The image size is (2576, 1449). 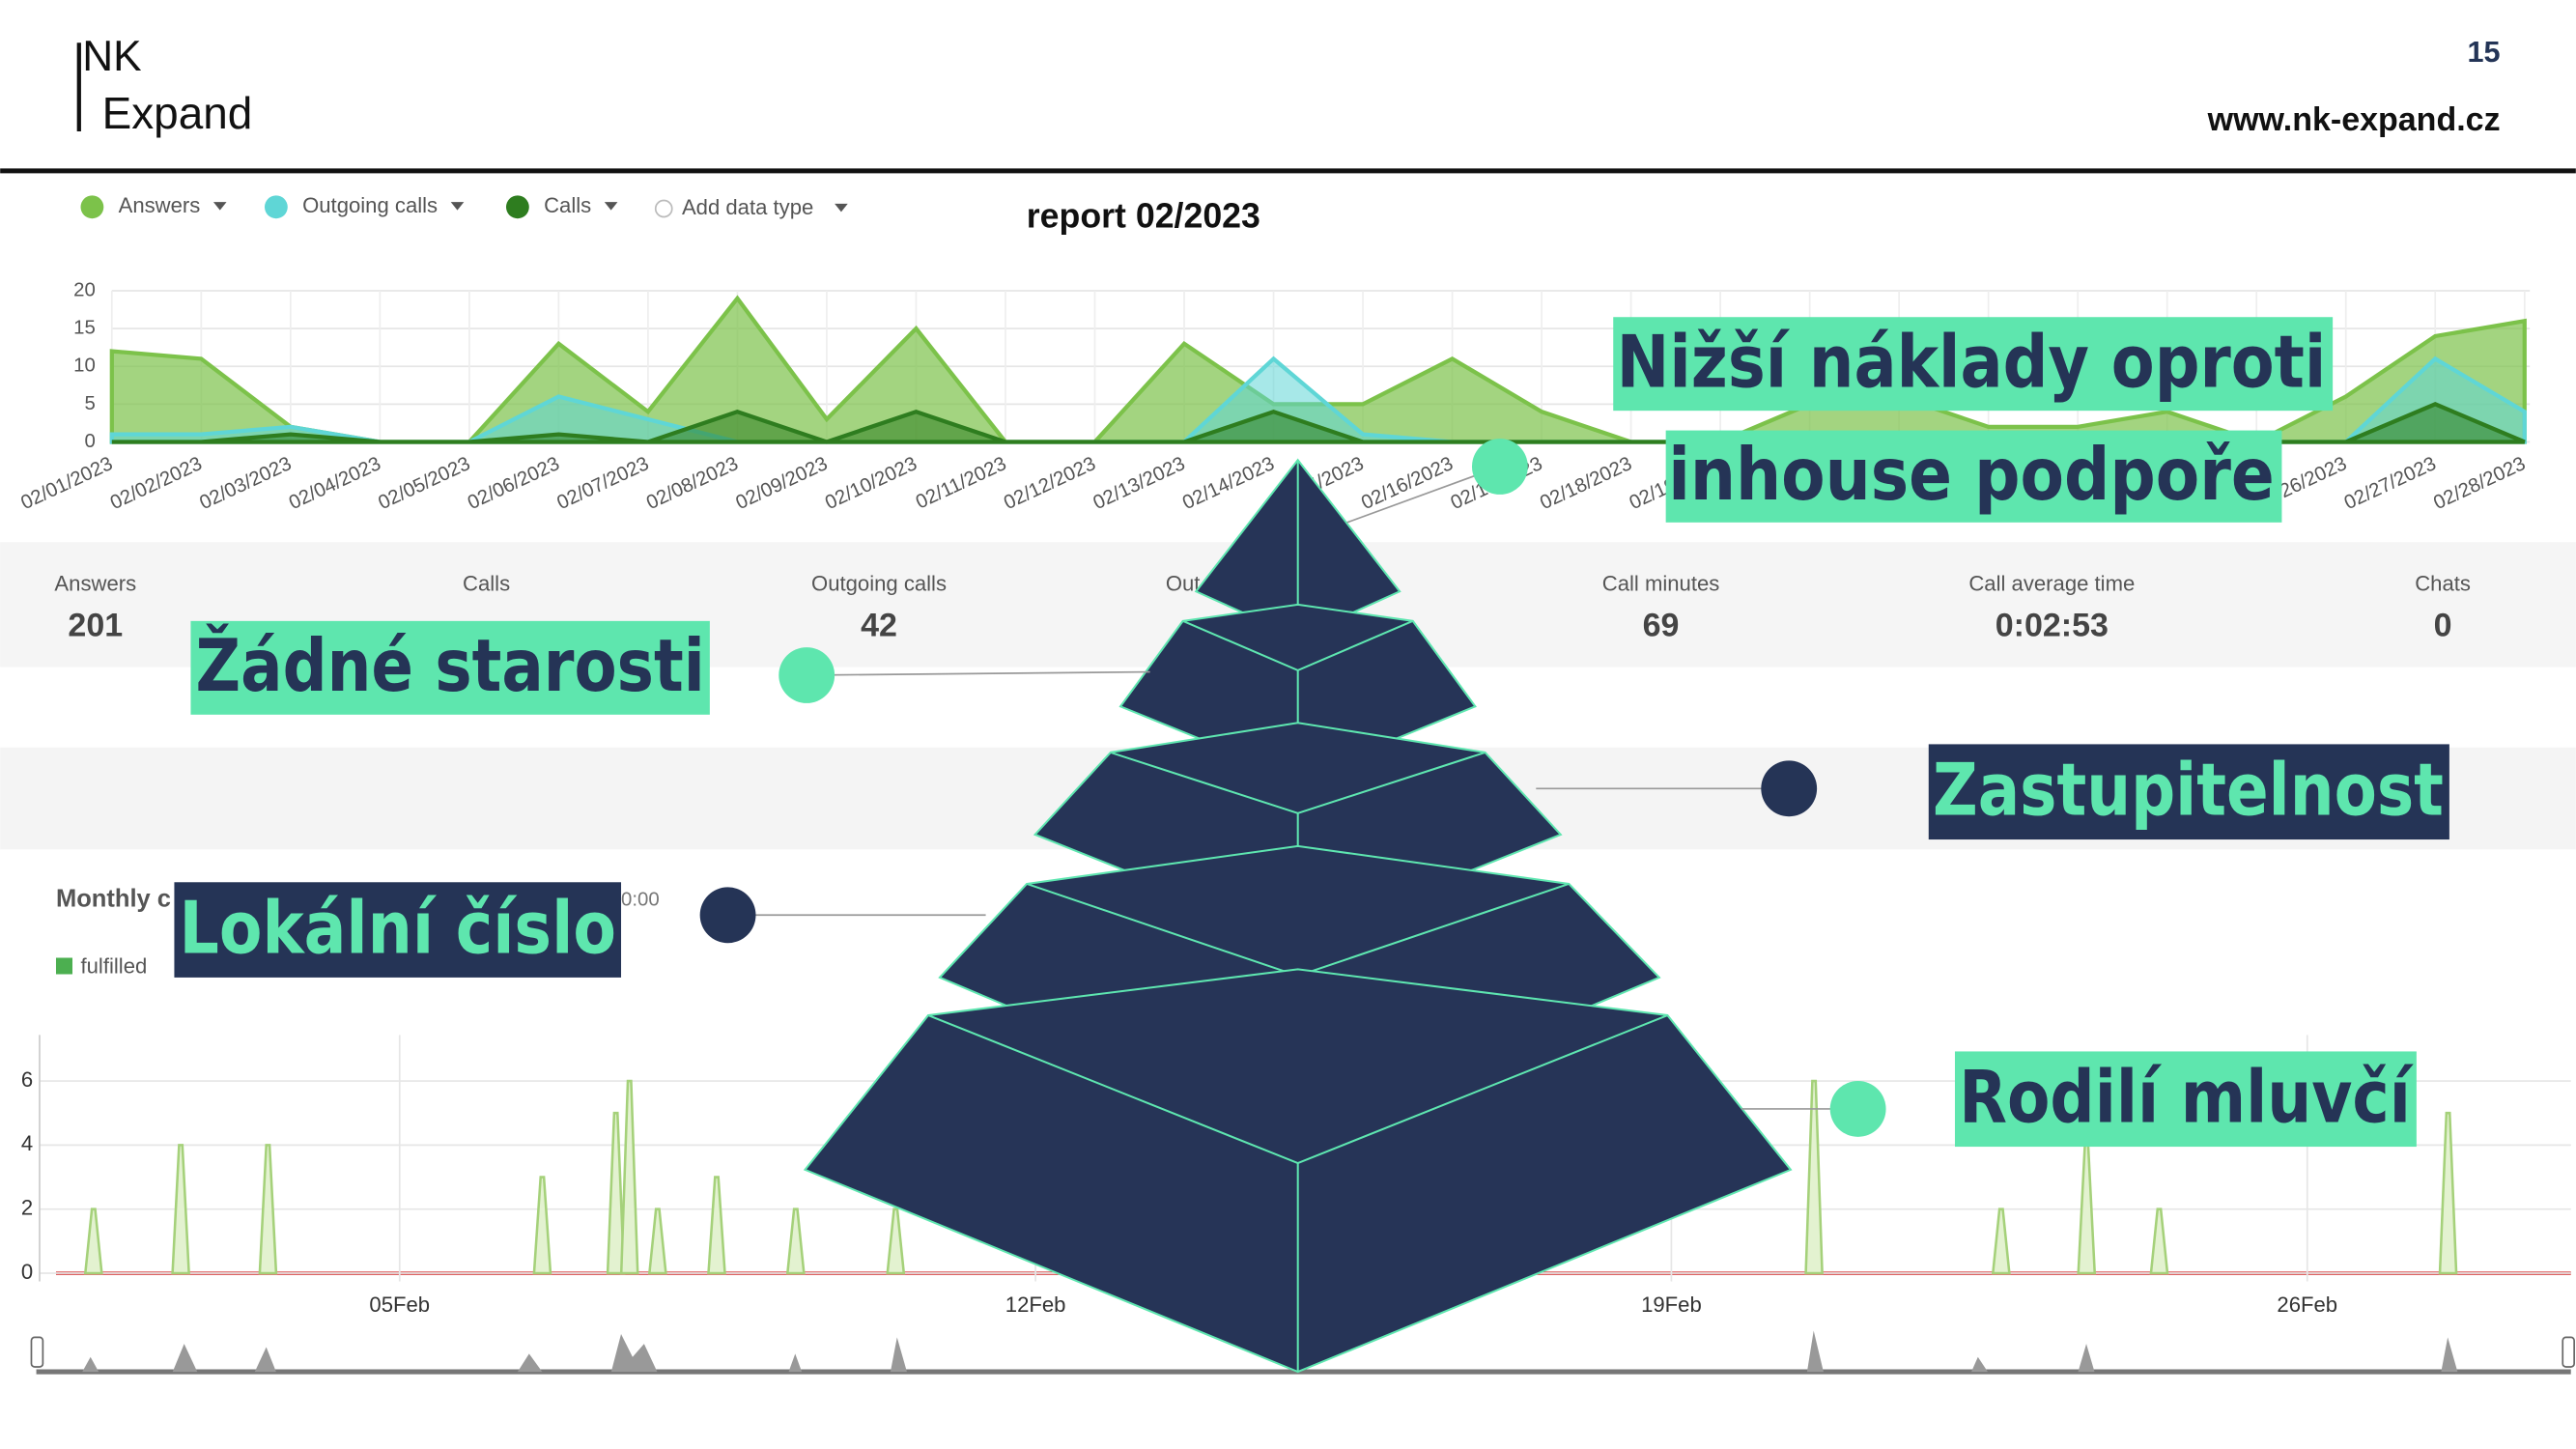 I want to click on x-tick-label: 12Feb, so click(x=1035, y=1305).